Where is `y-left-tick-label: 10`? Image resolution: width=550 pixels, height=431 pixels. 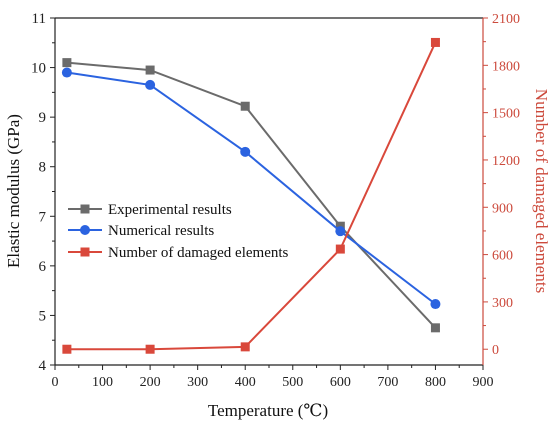 y-left-tick-label: 10 is located at coordinates (38, 69).